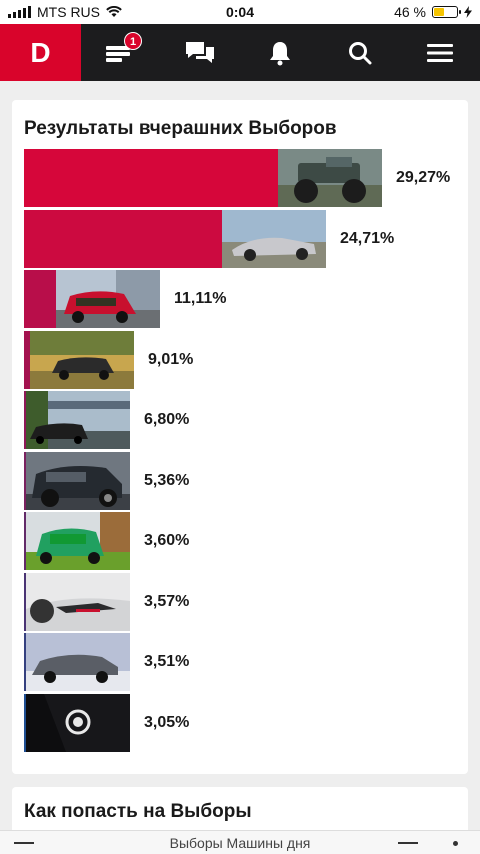 The height and width of the screenshot is (854, 480). I want to click on search-icon, so click(360, 52).